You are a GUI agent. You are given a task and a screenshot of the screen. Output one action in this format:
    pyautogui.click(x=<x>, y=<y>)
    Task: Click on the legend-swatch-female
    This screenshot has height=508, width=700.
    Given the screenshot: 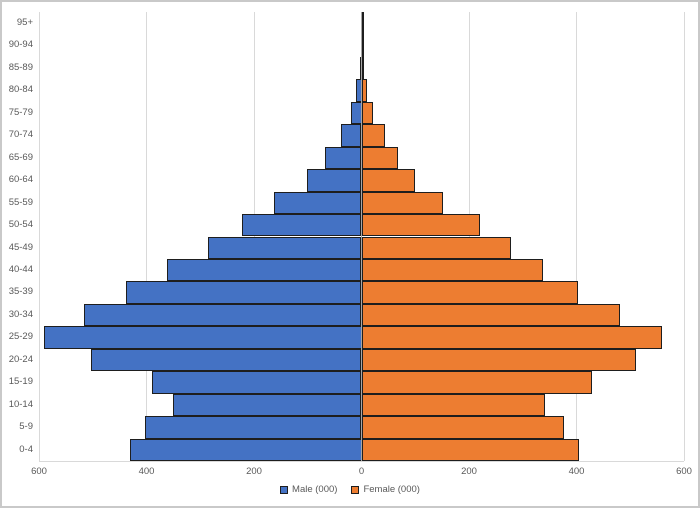 What is the action you would take?
    pyautogui.click(x=355, y=489)
    